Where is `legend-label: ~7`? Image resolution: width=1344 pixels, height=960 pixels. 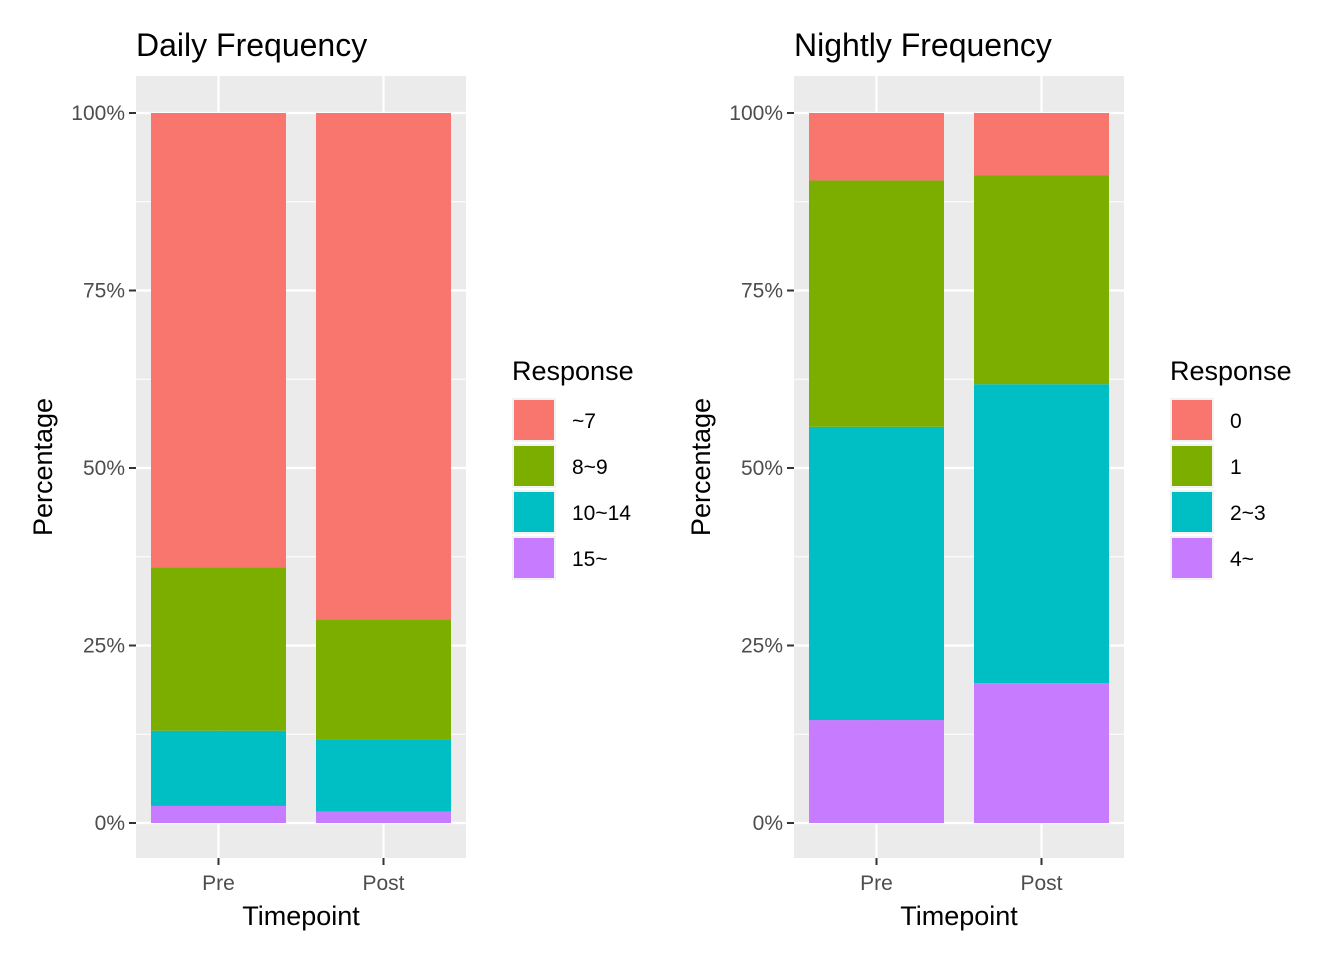
legend-label: ~7 is located at coordinates (584, 421).